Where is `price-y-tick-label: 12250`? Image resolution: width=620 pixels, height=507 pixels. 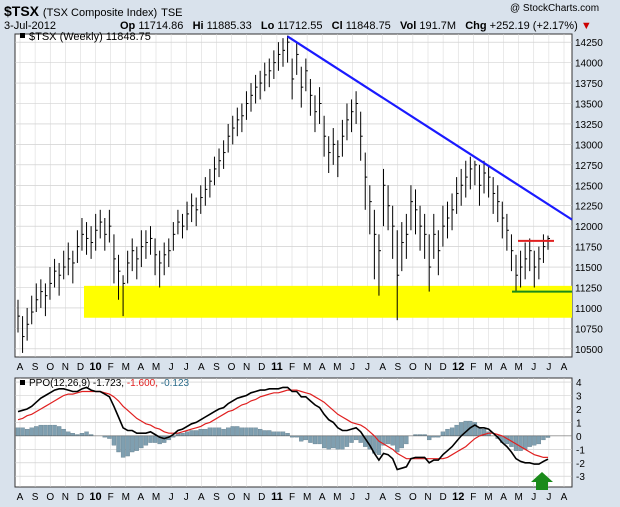
price-y-tick-label: 12250 is located at coordinates (589, 207).